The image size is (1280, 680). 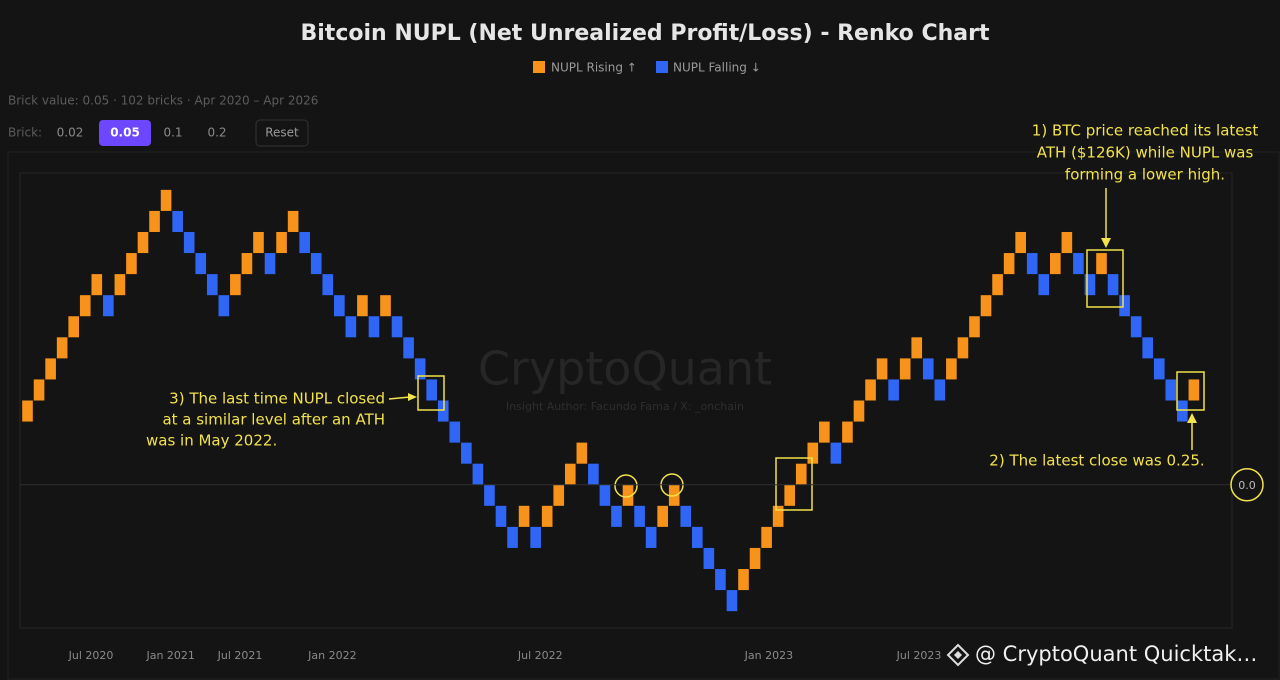 What do you see at coordinates (331, 655) in the screenshot?
I see `x-tick-label: Jan 2022` at bounding box center [331, 655].